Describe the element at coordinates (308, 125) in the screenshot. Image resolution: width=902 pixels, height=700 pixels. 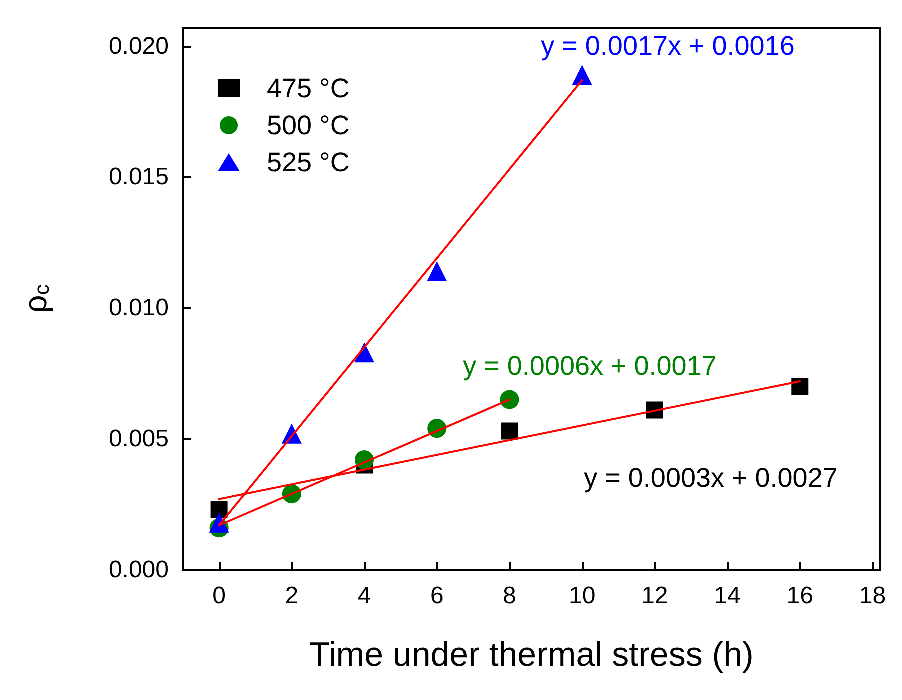
I see `legend-label: 500 °C` at that location.